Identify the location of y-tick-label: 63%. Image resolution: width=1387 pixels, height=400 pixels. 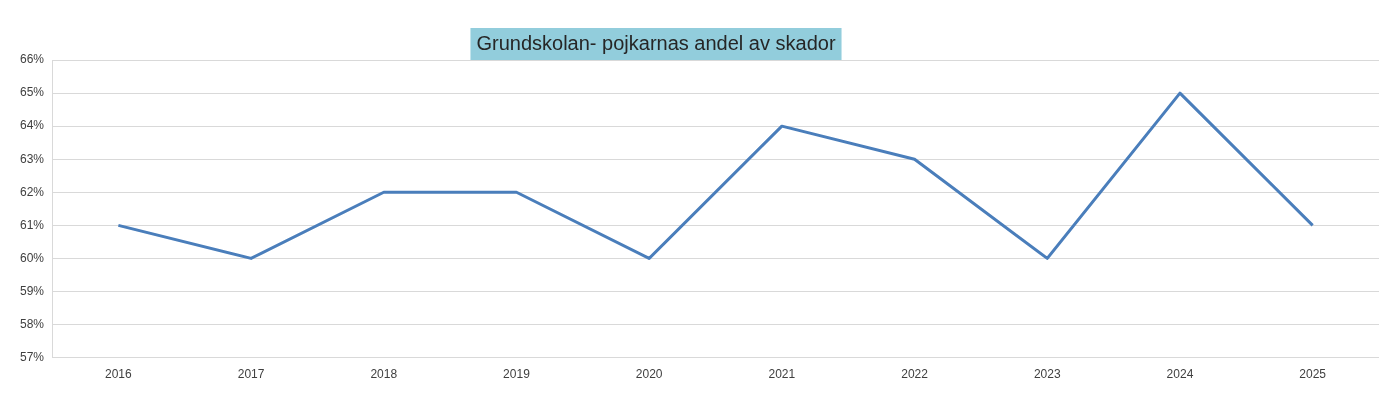
(32, 158).